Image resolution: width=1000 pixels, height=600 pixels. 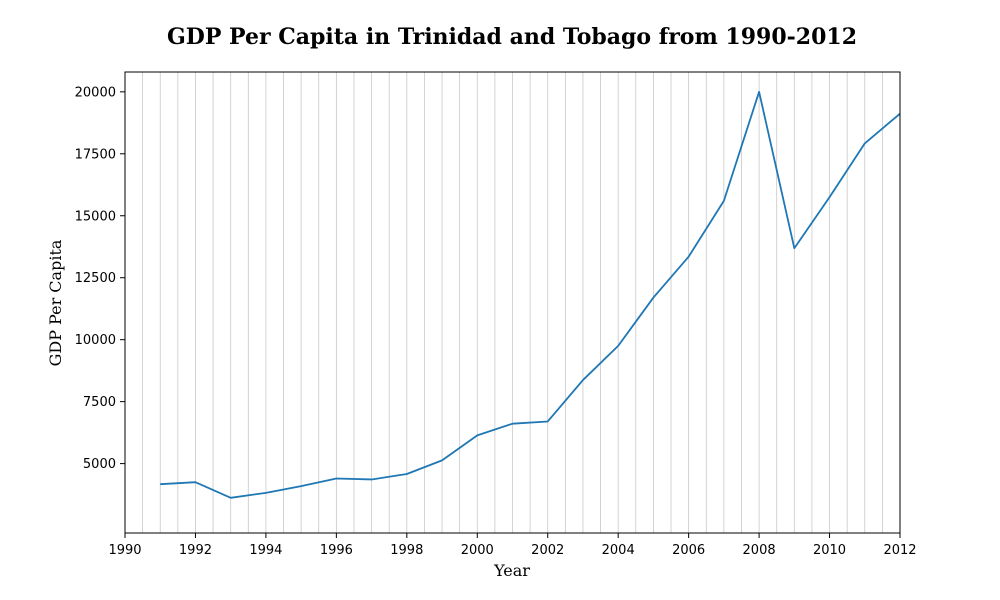 I want to click on x-tick-label: 1990, so click(x=124, y=550).